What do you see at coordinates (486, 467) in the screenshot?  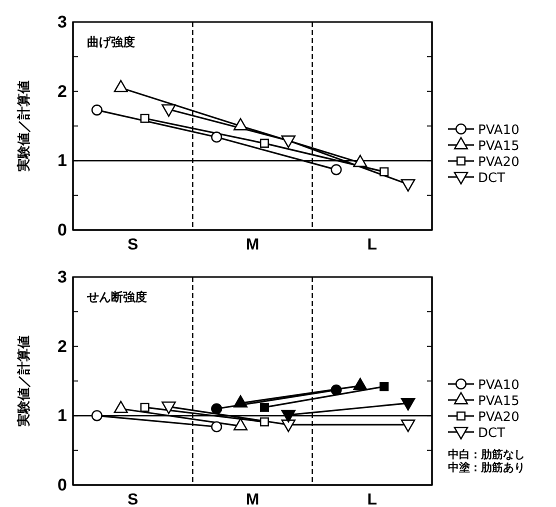 I see `text: 中塗：肋筋あり` at bounding box center [486, 467].